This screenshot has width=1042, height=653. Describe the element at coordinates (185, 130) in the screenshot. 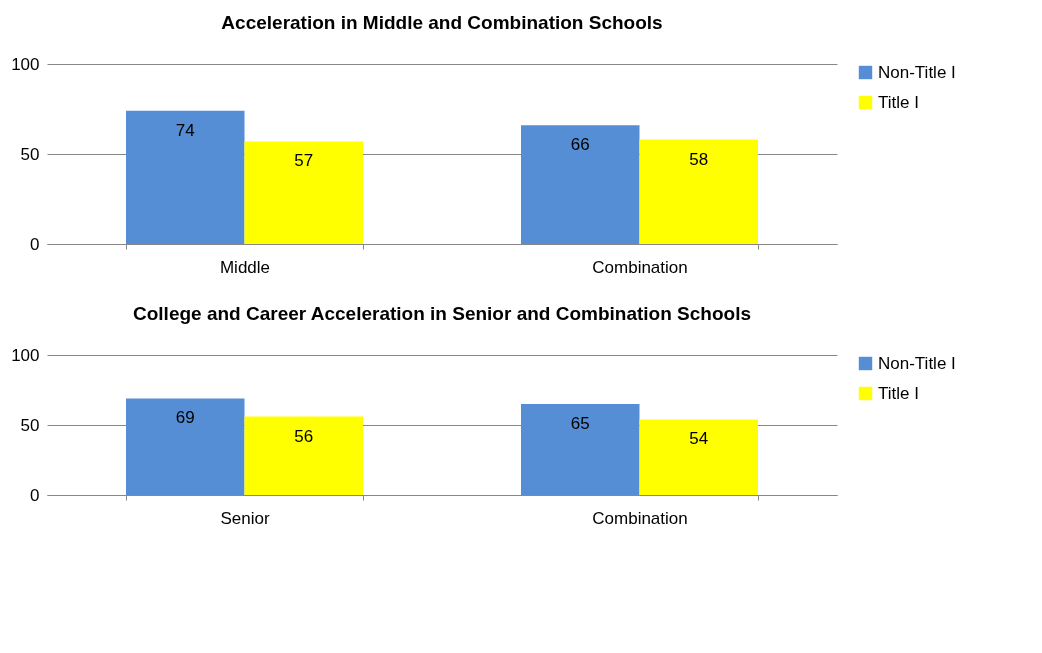

I see `data-label: 74` at that location.